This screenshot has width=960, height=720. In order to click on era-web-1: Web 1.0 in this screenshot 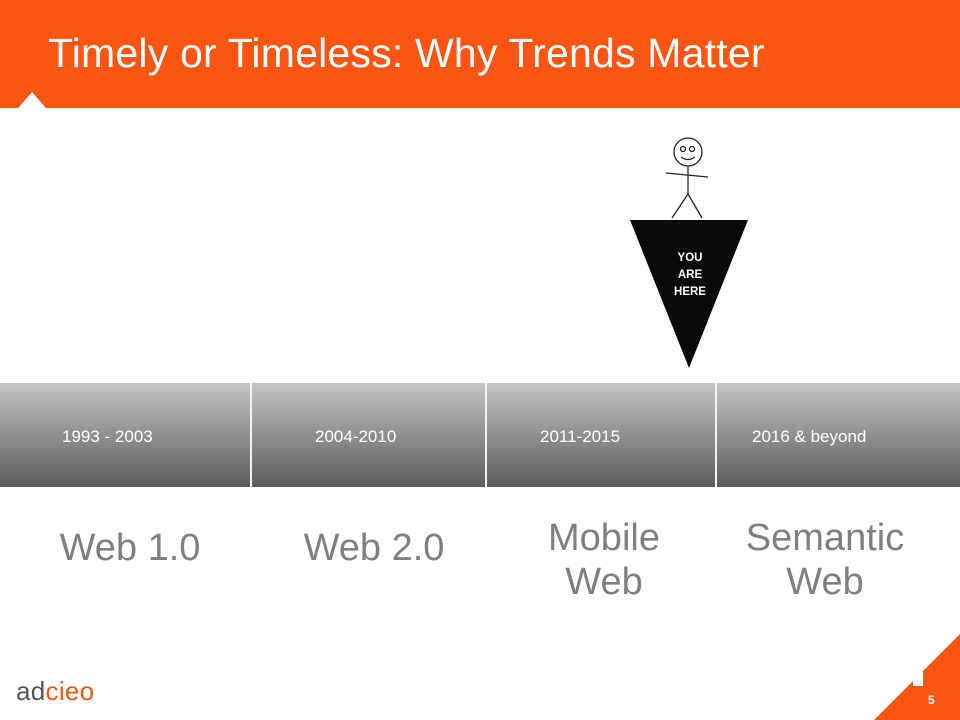, I will do `click(130, 548)`.